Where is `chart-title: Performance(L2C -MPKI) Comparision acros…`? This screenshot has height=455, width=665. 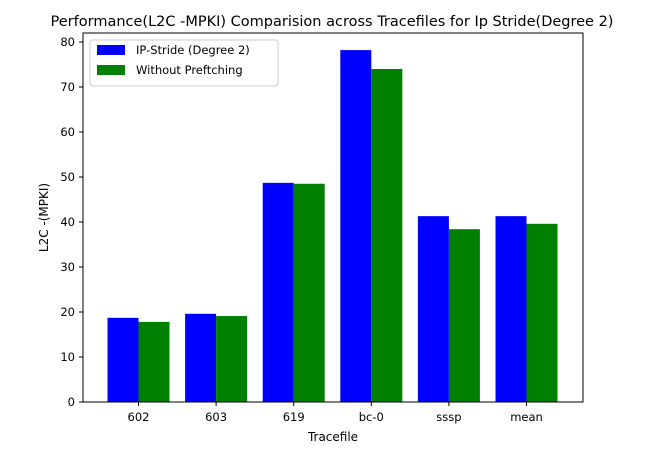
chart-title: Performance(L2C -MPKI) Comparision acros… is located at coordinates (332, 22).